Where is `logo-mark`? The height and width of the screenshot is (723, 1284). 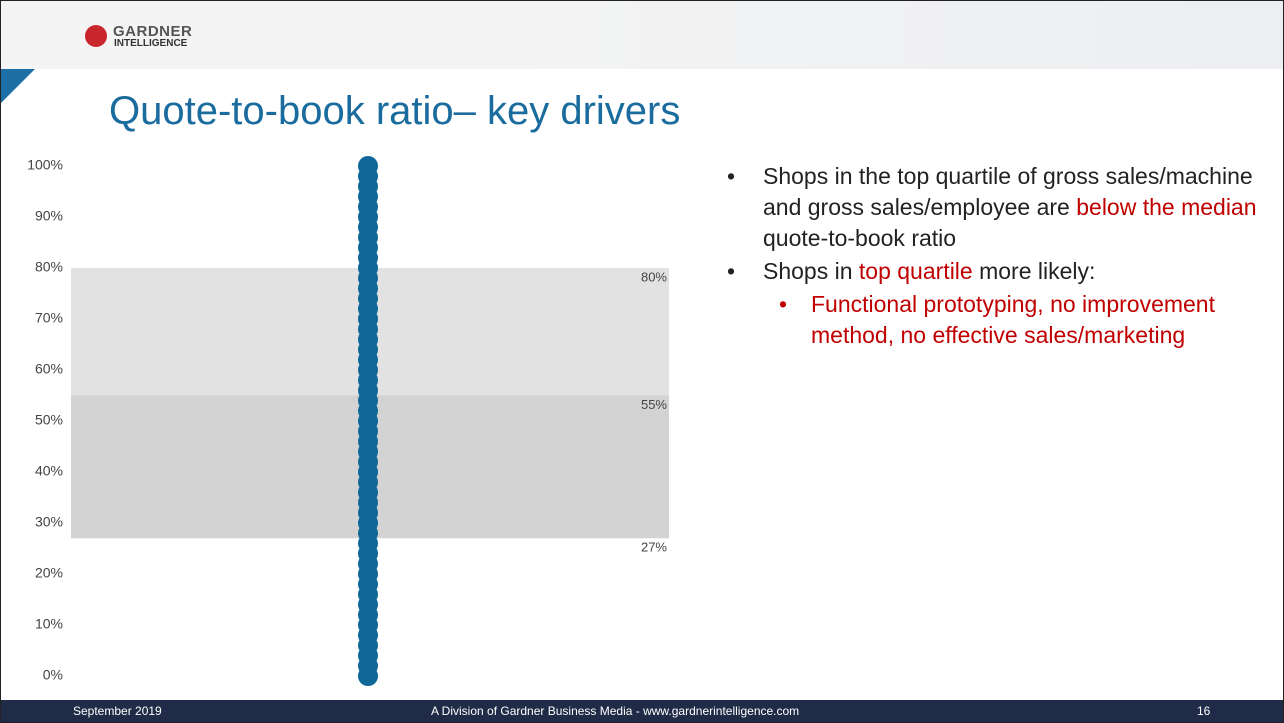
logo-mark is located at coordinates (96, 36).